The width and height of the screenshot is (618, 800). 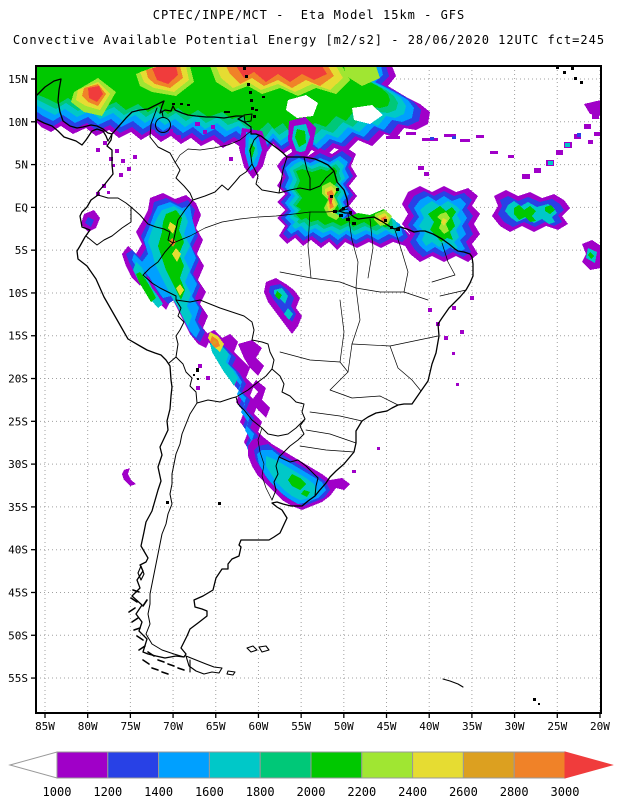 I want to click on lat-tick-label: 40S, so click(x=18, y=550).